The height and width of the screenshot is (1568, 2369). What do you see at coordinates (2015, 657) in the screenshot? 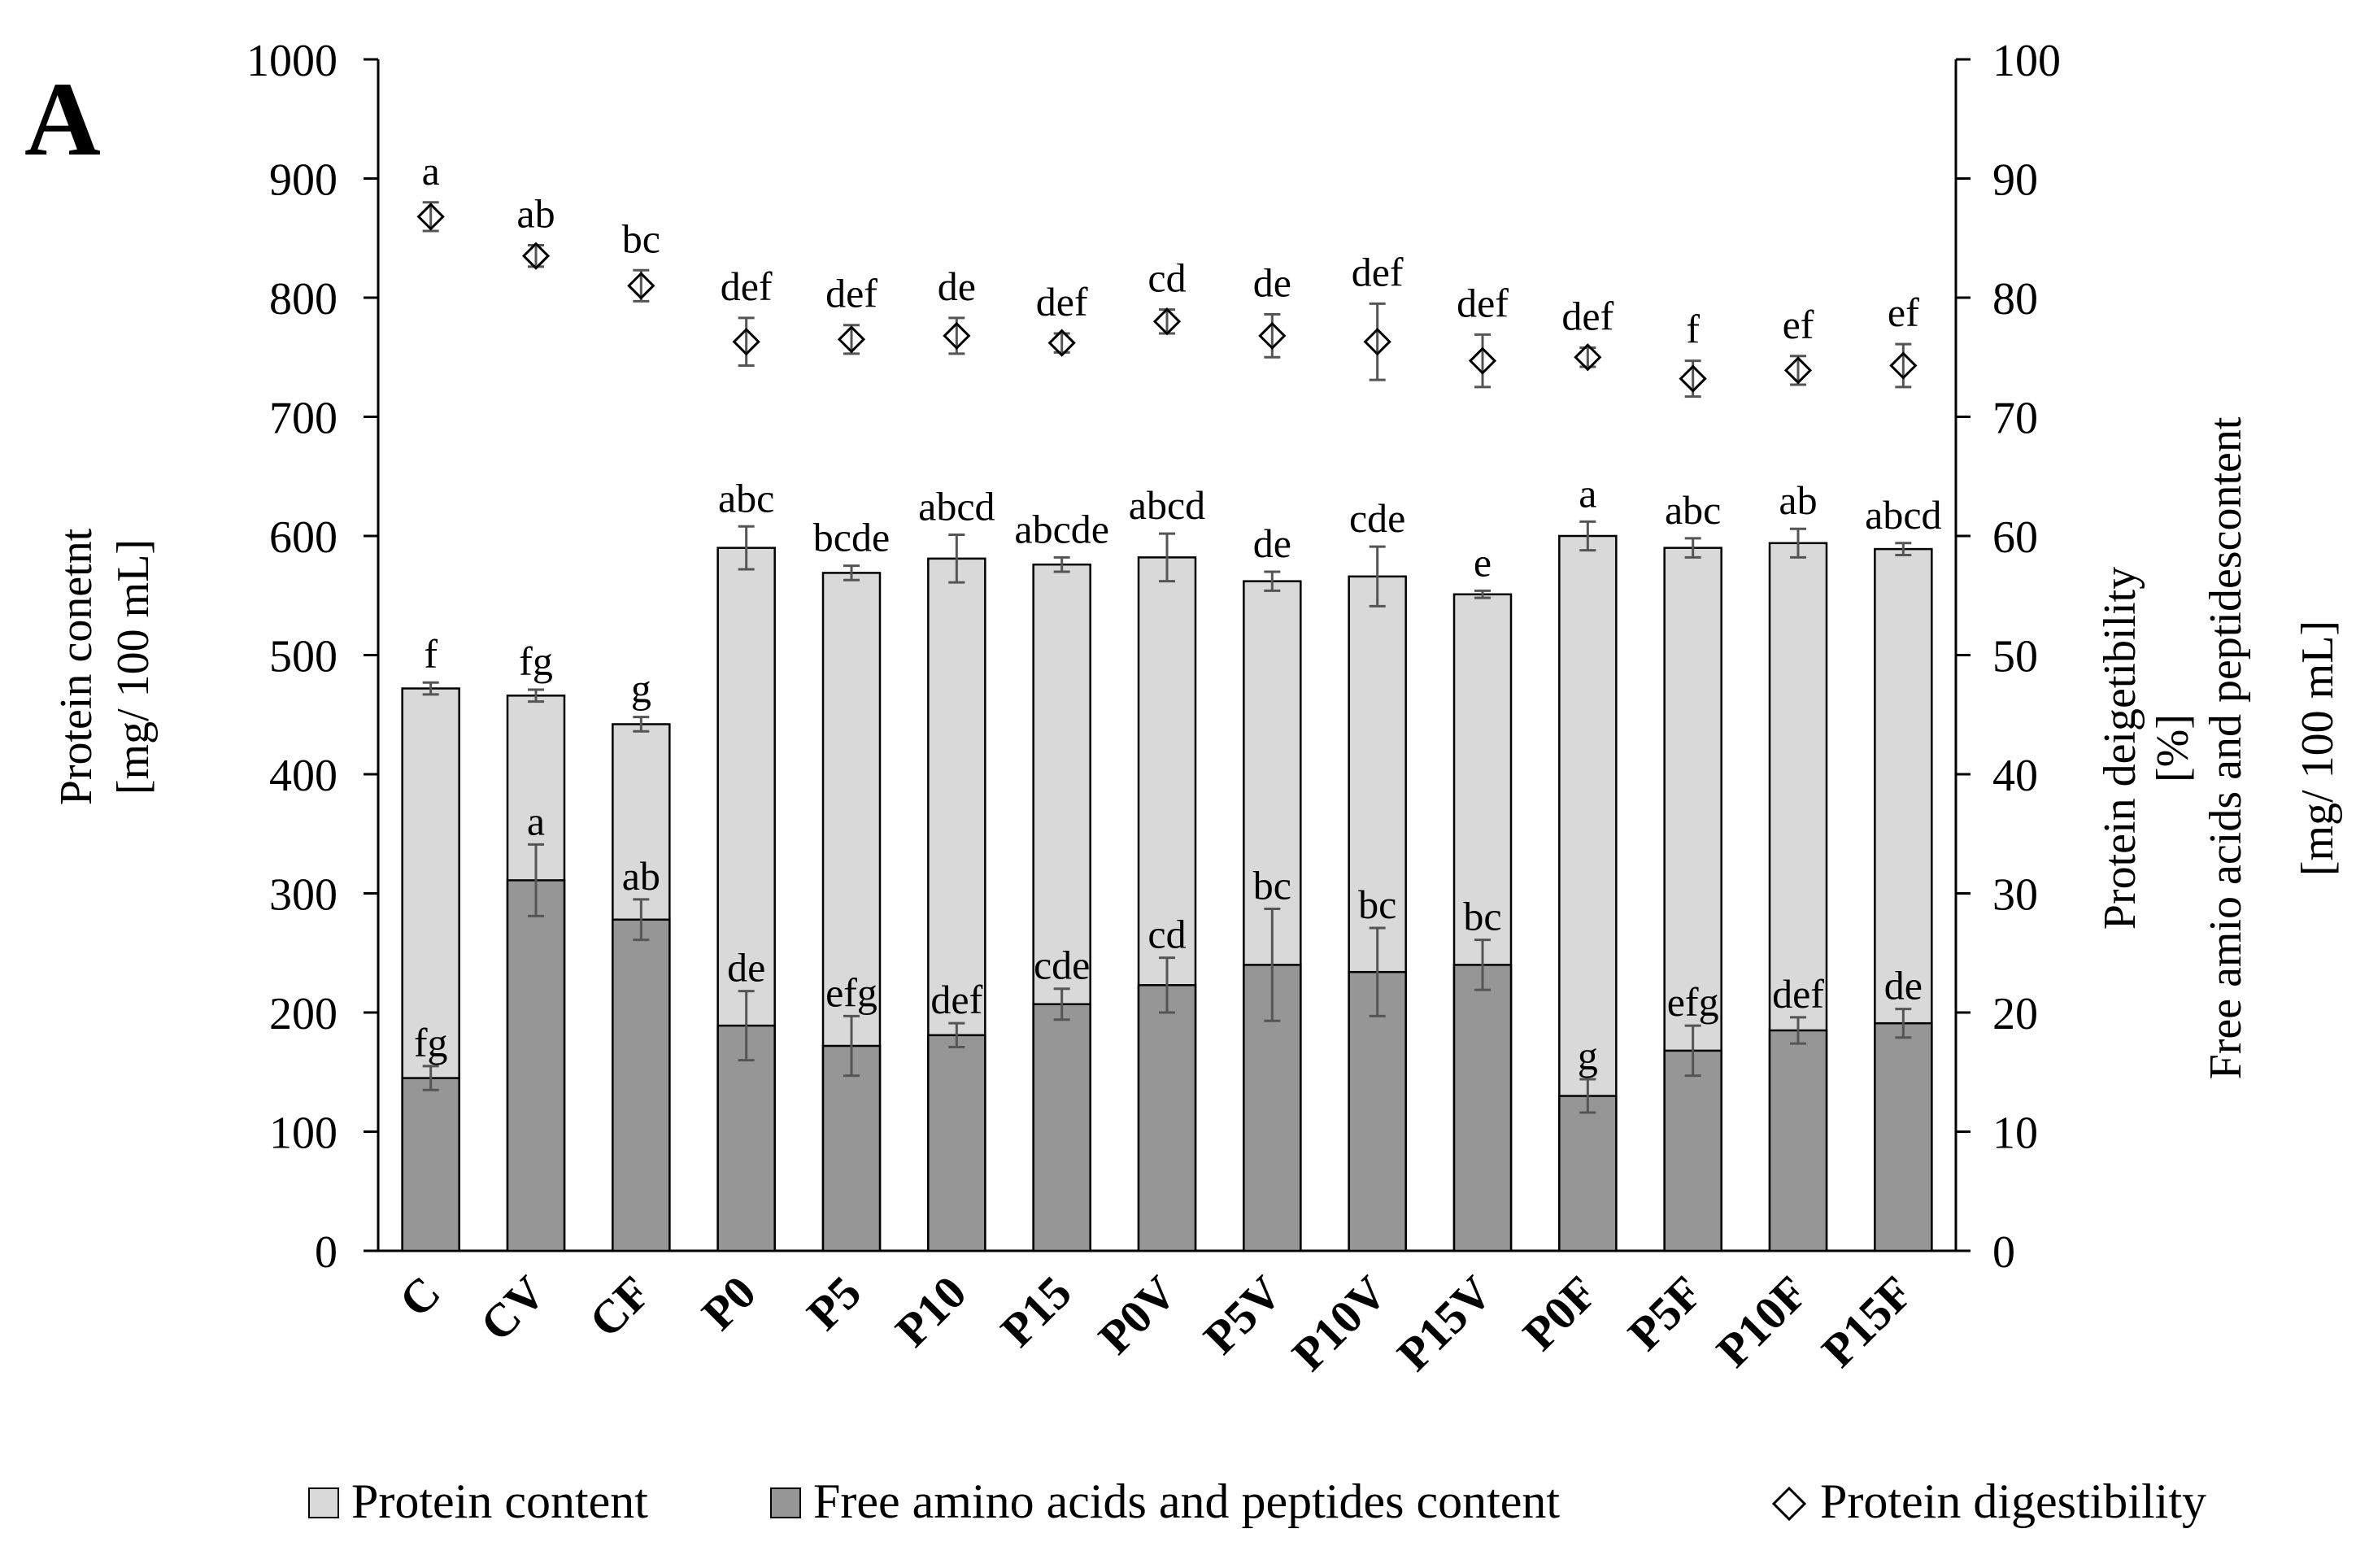
I see `y2-tick-label: 50` at bounding box center [2015, 657].